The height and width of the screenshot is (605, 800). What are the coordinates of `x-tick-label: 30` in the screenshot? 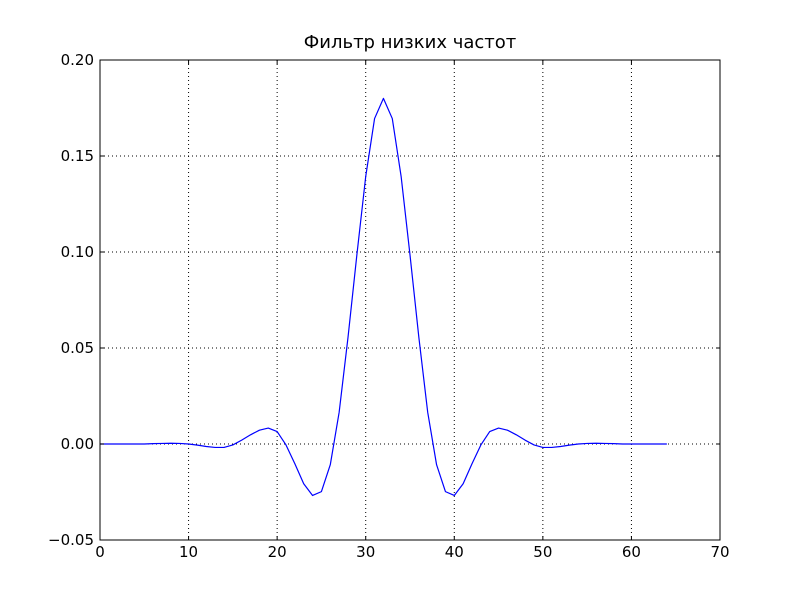 It's located at (365, 552).